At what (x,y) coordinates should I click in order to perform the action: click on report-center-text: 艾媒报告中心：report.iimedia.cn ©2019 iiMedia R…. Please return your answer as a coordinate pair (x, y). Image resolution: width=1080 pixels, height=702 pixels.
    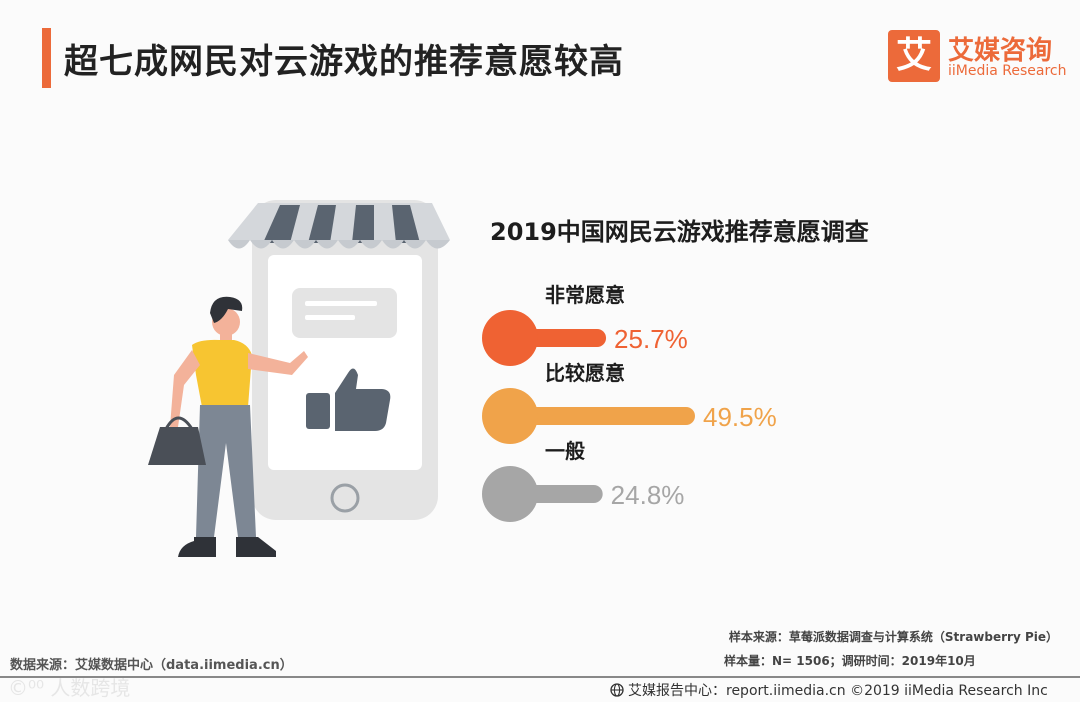
    Looking at the image, I should click on (838, 691).